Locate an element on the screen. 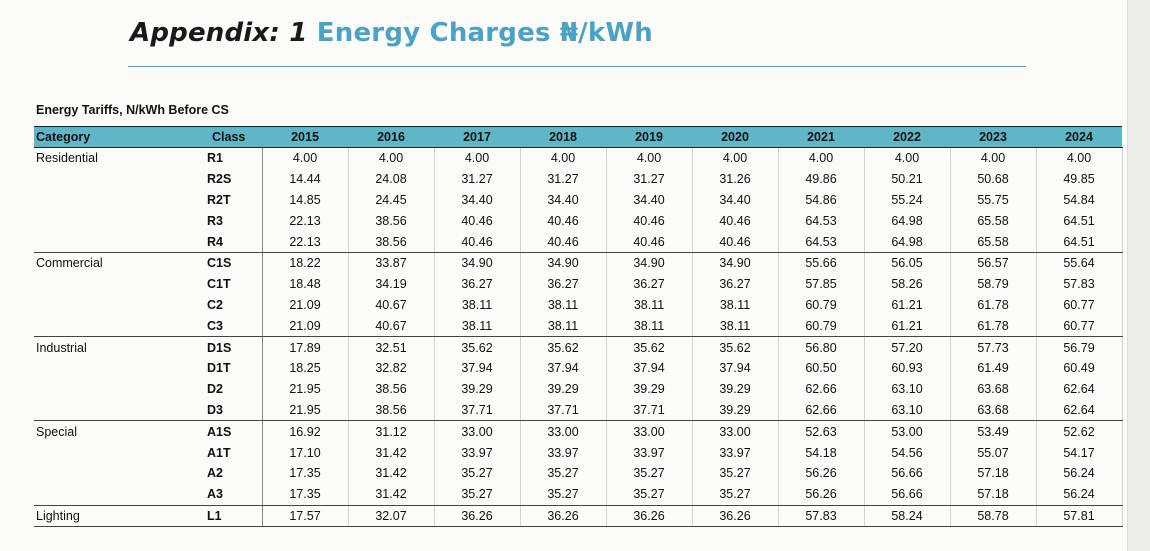  tariff-value-cell: 57.83 is located at coordinates (821, 516).